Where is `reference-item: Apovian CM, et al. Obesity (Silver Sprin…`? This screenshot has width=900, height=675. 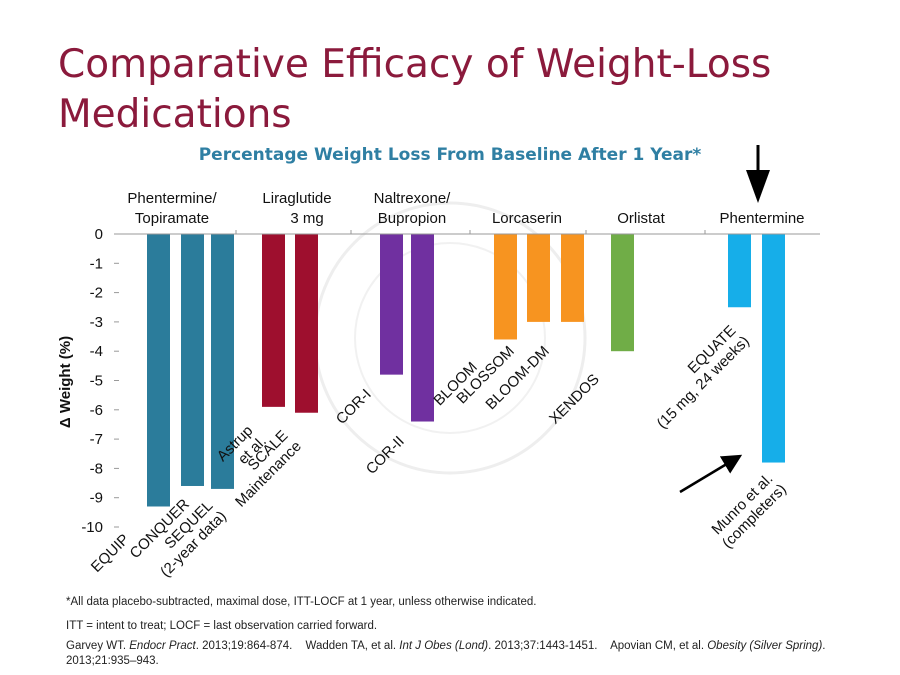 reference-item: Apovian CM, et al. Obesity (Silver Sprin… is located at coordinates (445, 653).